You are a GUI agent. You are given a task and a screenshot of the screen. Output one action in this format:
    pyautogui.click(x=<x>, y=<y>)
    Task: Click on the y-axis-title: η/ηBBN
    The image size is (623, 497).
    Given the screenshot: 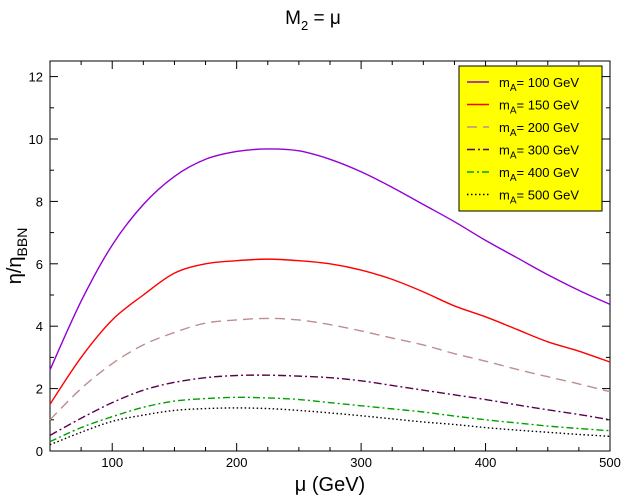 What is the action you would take?
    pyautogui.click(x=17, y=256)
    